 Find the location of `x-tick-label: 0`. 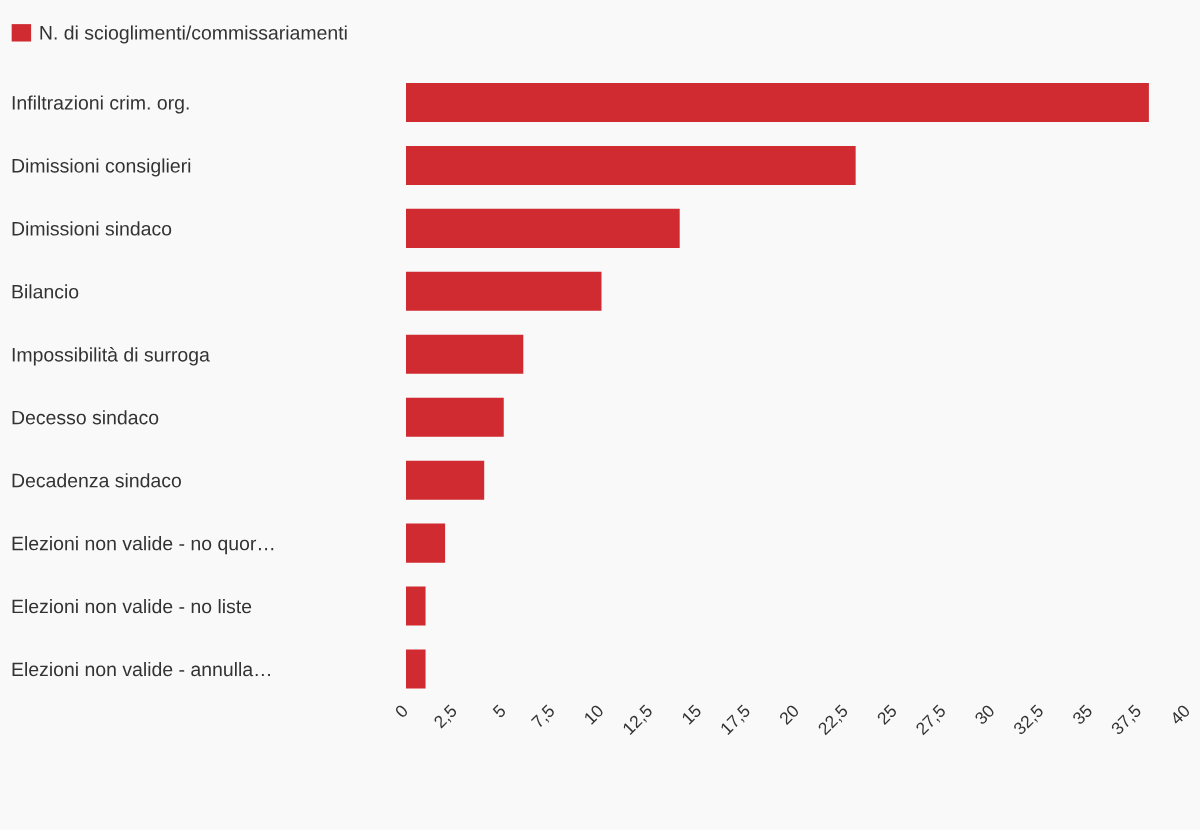

x-tick-label: 0 is located at coordinates (401, 711).